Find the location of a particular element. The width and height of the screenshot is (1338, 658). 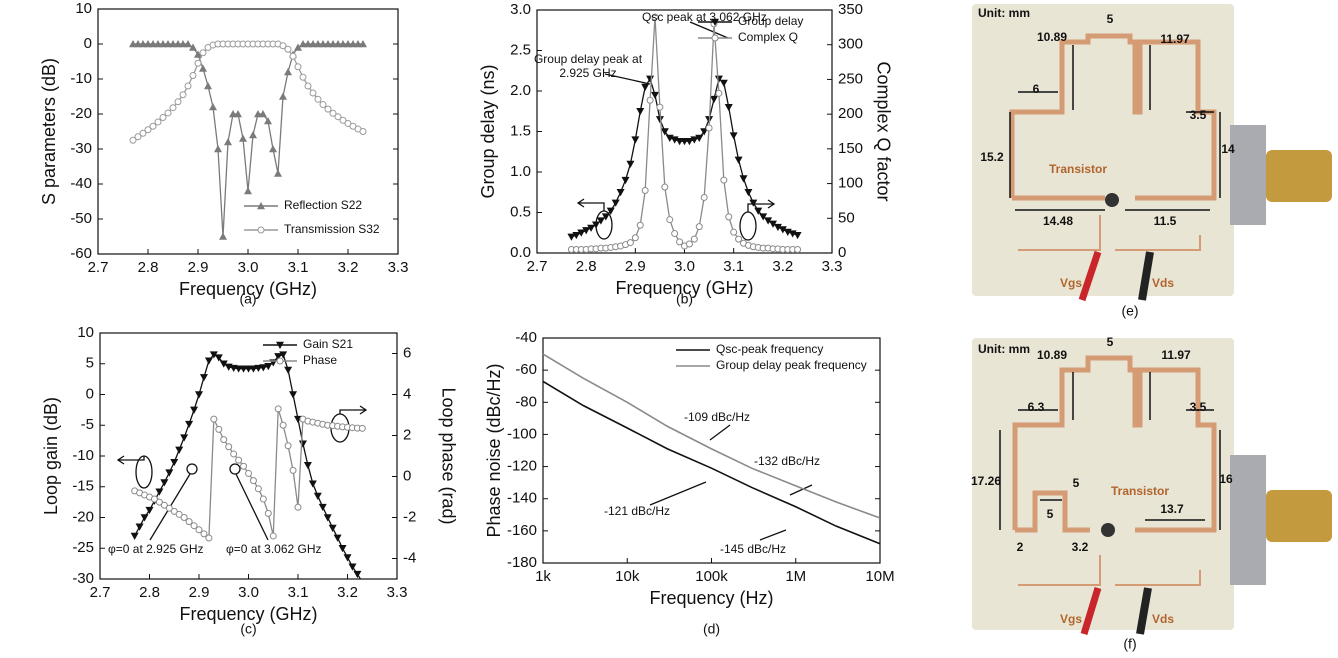

y-tick-label: 0.0 is located at coordinates (520, 252).